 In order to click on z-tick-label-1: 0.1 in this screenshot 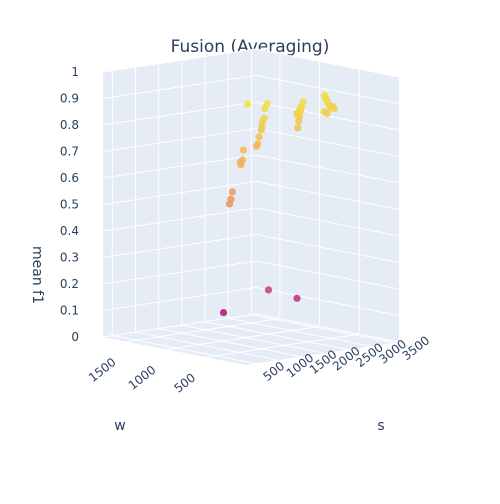, I will do `click(69, 311)`.